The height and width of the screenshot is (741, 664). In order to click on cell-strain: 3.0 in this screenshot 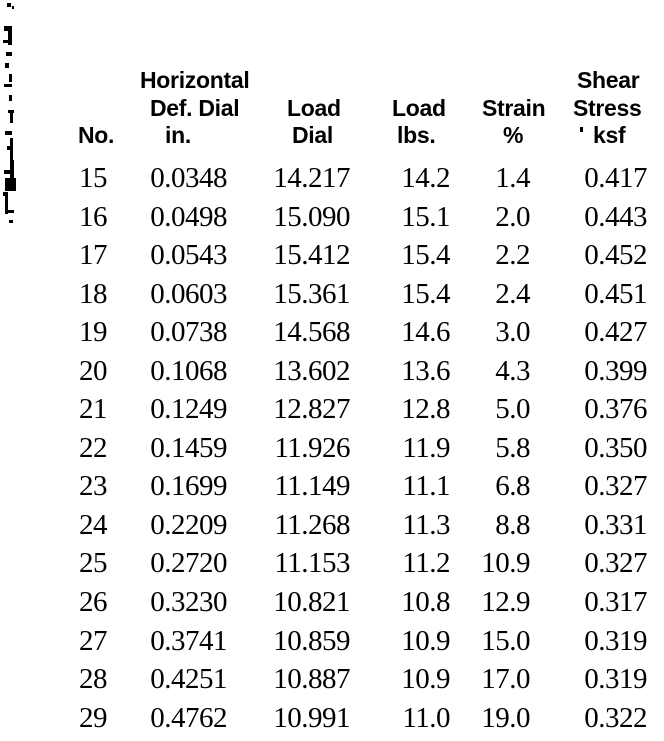, I will do `click(512, 332)`.